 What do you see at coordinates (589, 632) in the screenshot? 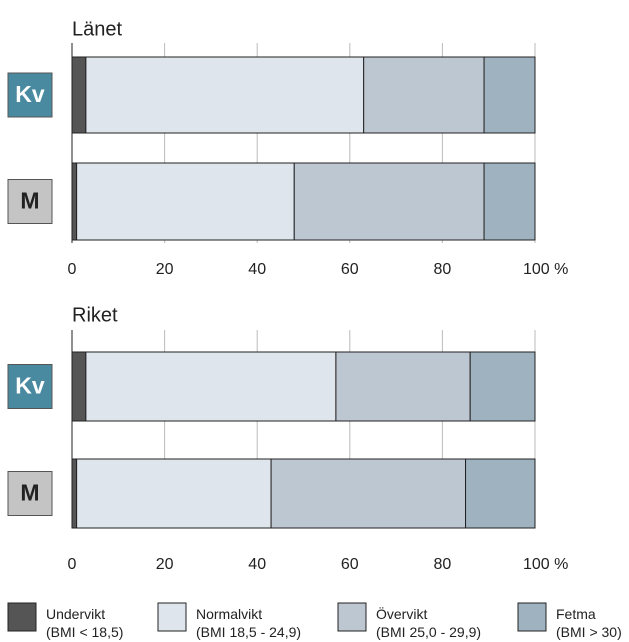
I see `legend-description: (BMI > 30)` at bounding box center [589, 632].